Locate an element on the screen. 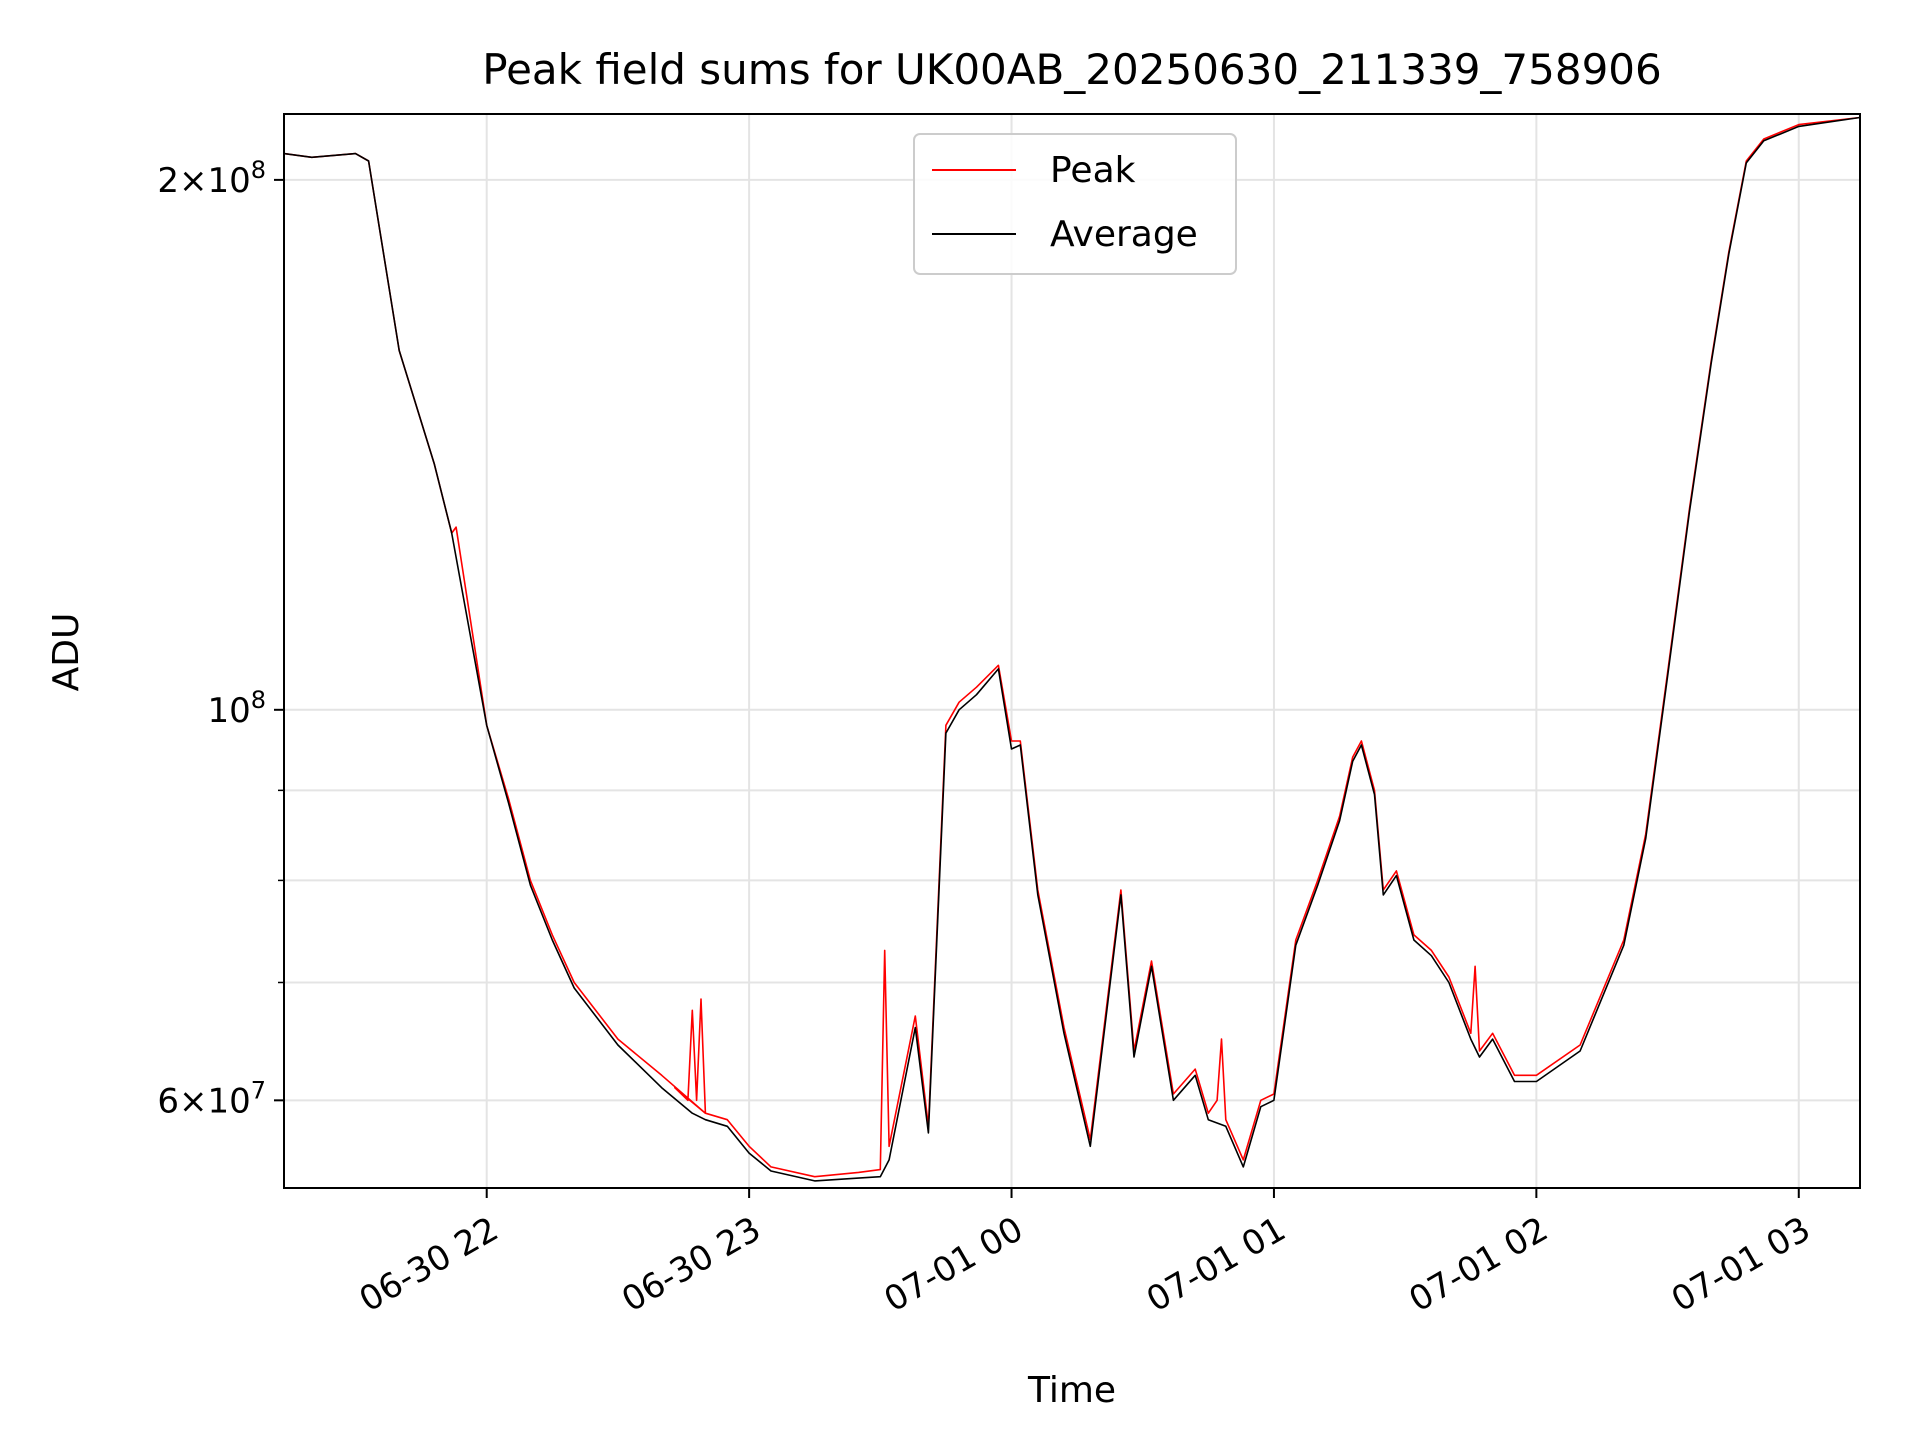  y-tick-label: 2×108 is located at coordinates (211, 178).